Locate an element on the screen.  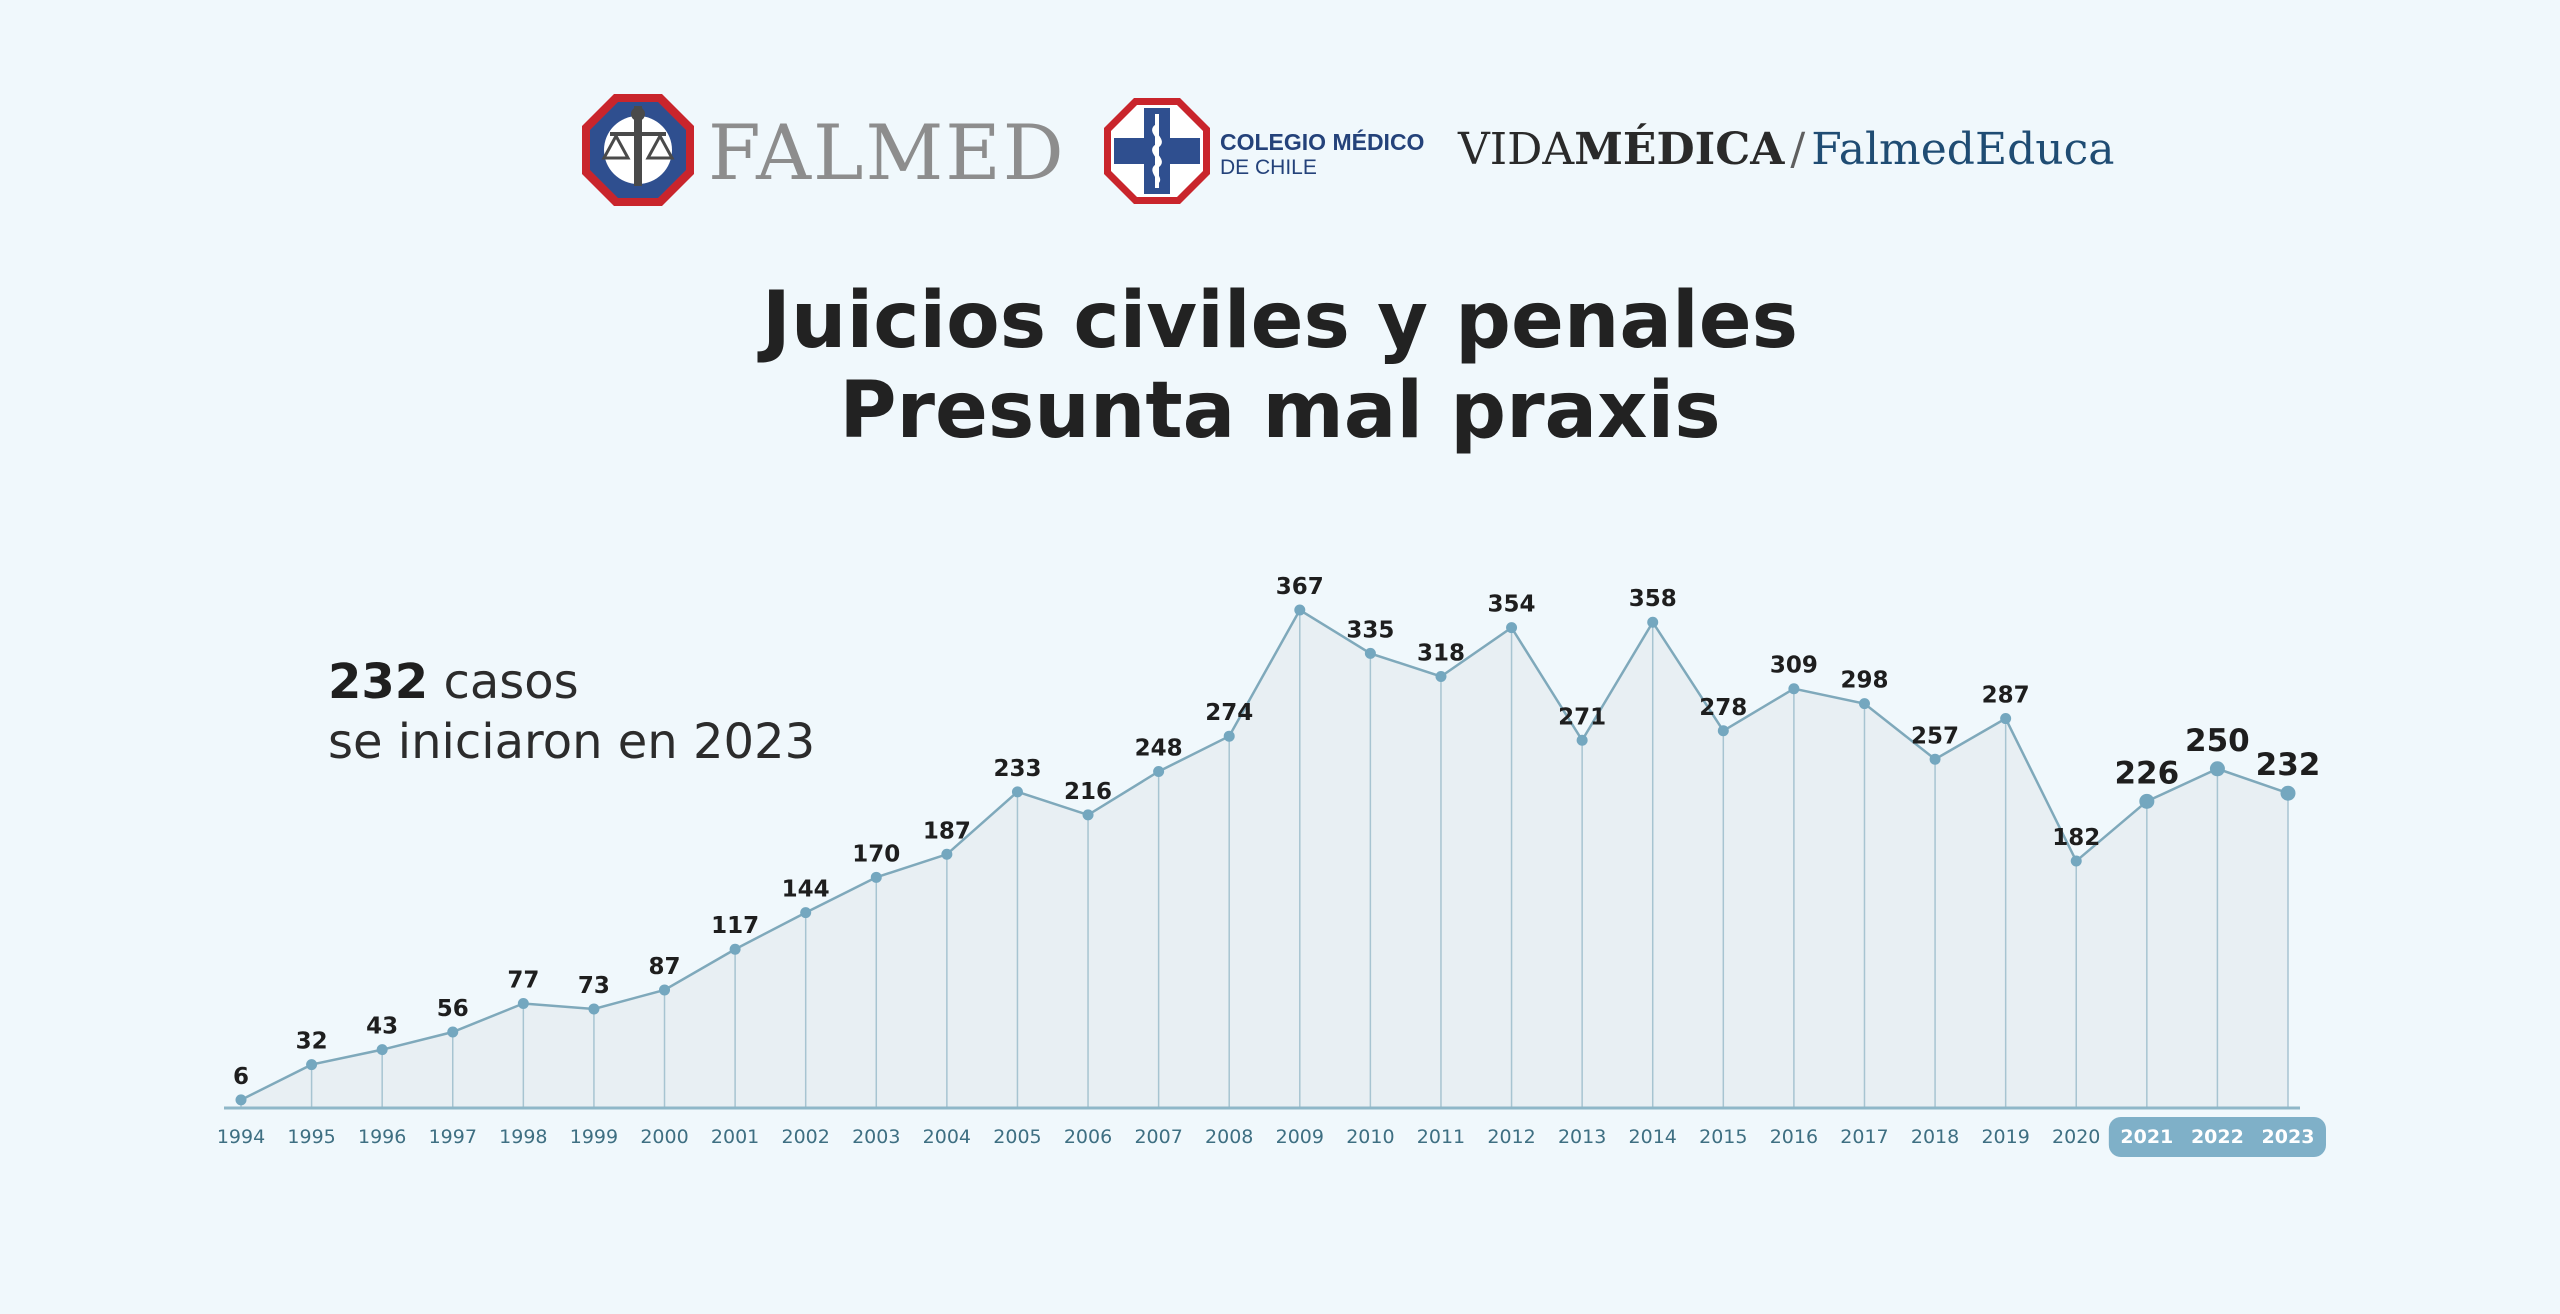
value-label-2002: 144 is located at coordinates (806, 890).